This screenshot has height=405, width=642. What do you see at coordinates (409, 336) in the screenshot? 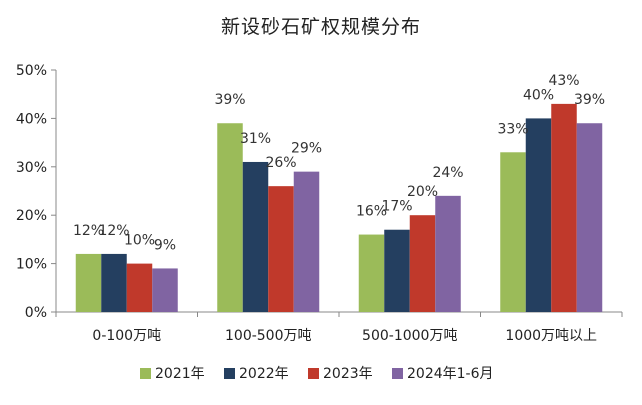
I see `x-tick-label: 500-1000万吨` at bounding box center [409, 336].